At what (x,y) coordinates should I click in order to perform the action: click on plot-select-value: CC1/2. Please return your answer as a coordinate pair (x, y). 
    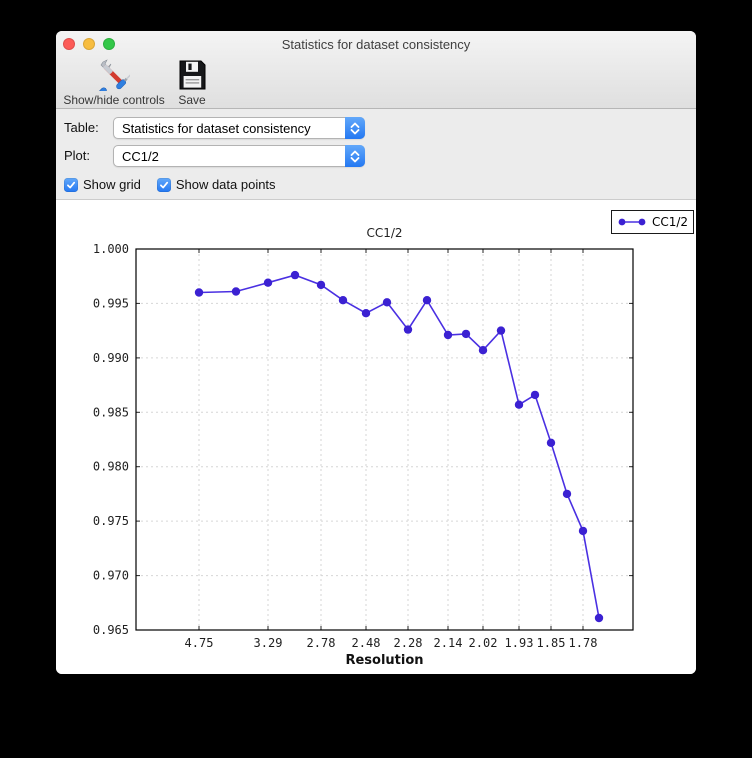
    Looking at the image, I should click on (140, 156).